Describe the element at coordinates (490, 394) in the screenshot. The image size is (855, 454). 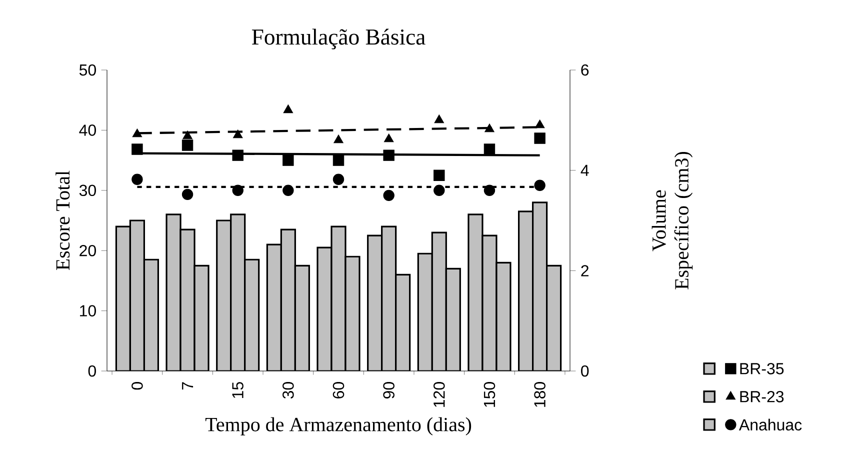
I see `x-tick-label: 150` at that location.